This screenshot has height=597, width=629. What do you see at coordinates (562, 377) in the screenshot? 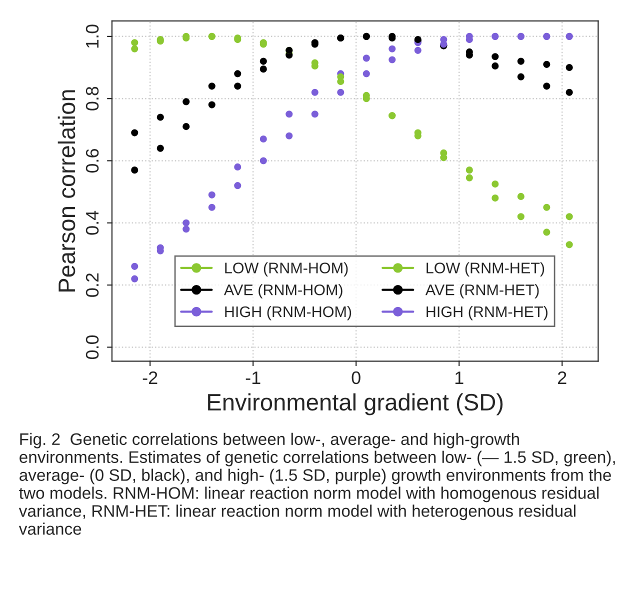
I see `x-tick-label: 2` at bounding box center [562, 377].